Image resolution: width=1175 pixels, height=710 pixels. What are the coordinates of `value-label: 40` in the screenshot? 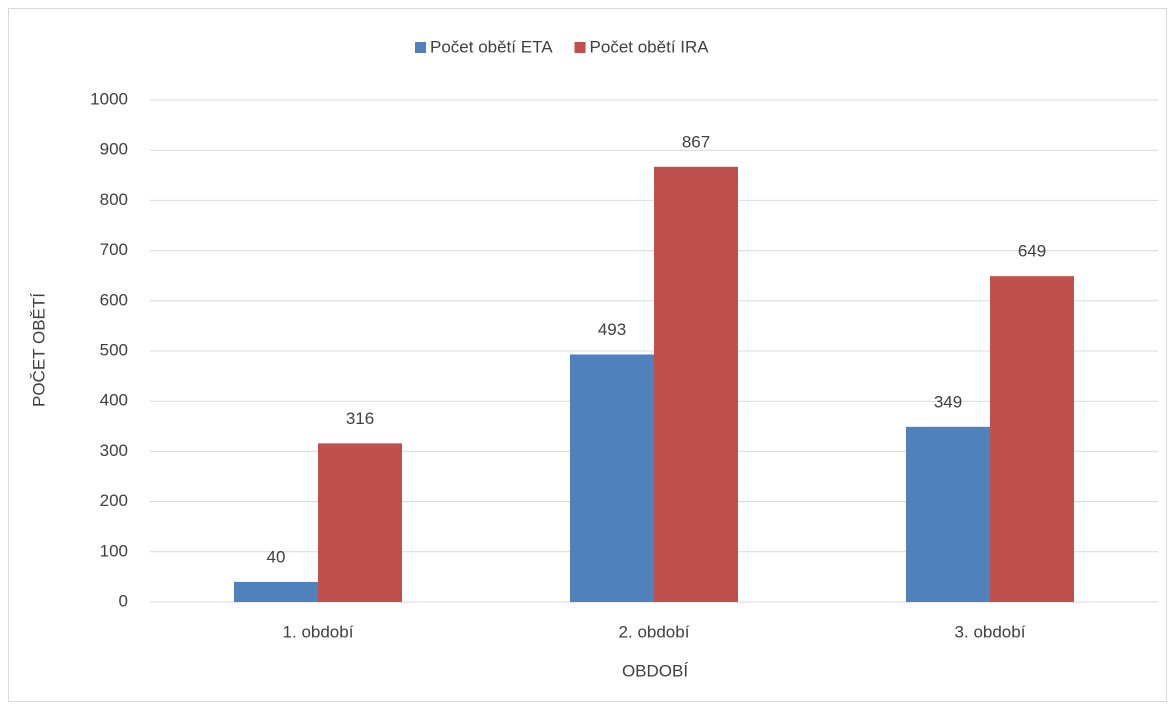 It's located at (276, 556).